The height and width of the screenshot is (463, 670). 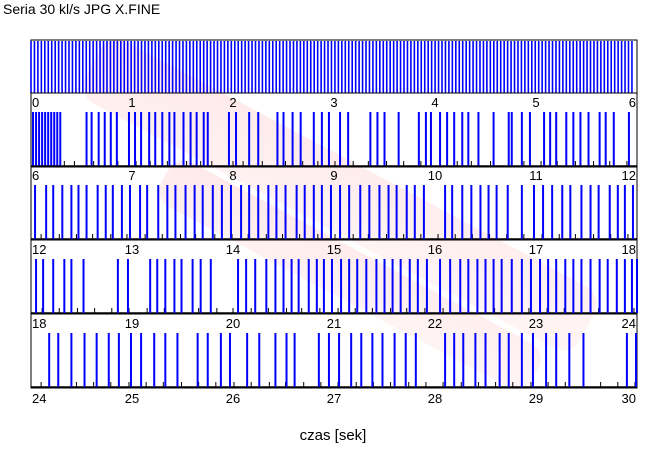 What do you see at coordinates (536, 249) in the screenshot?
I see `x-tick-label: 17` at bounding box center [536, 249].